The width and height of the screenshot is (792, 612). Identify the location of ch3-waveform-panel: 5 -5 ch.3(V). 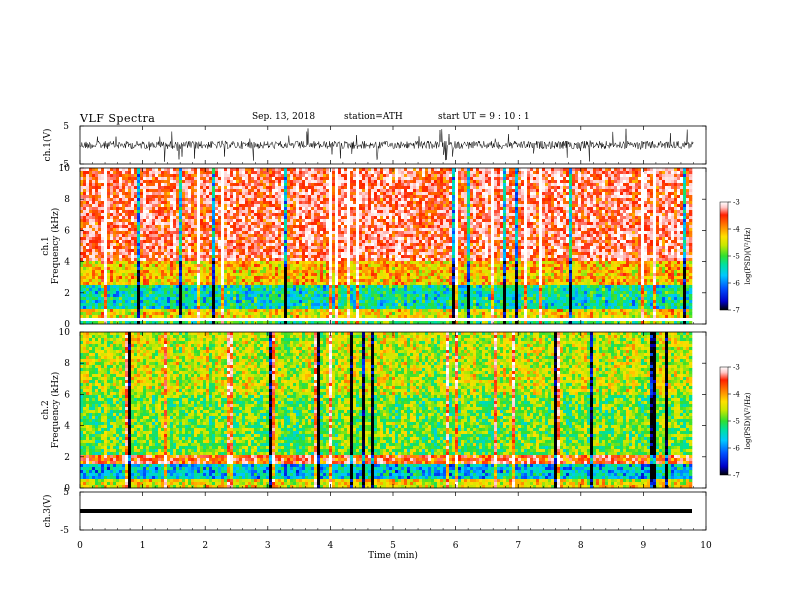
(374, 512).